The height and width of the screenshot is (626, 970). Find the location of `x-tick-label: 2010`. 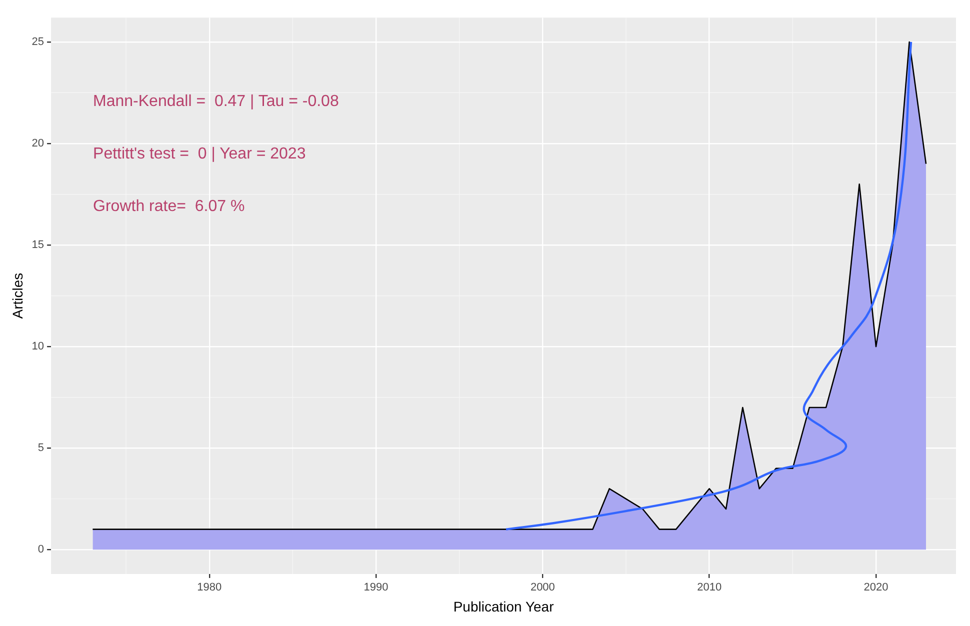

x-tick-label: 2010 is located at coordinates (709, 588).